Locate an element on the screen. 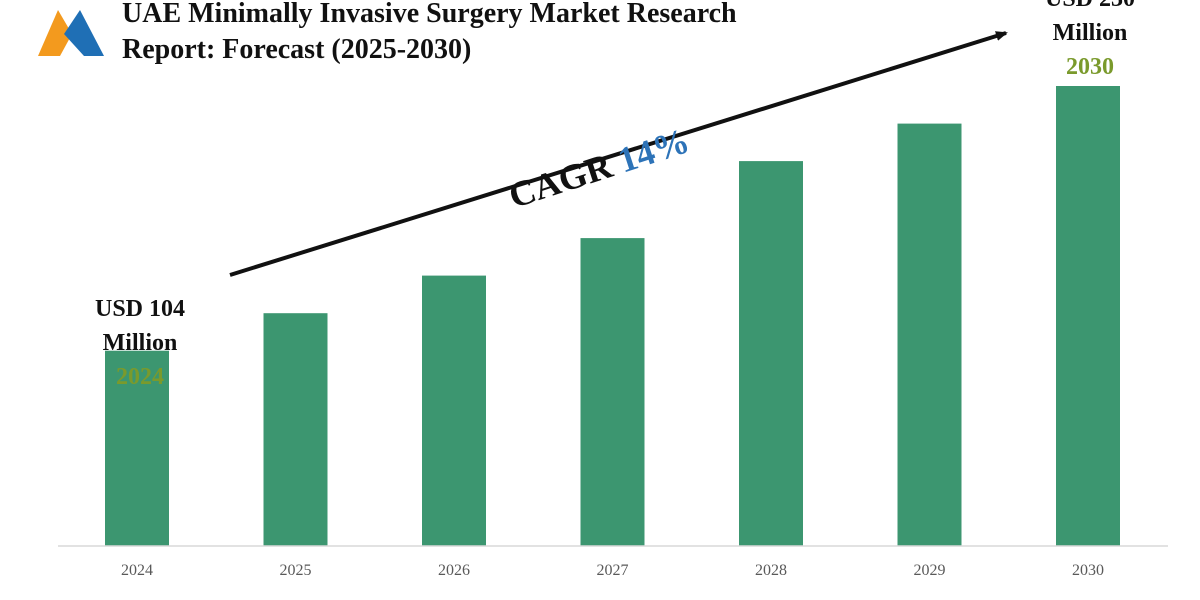 The image size is (1200, 600). logo-orange-shape is located at coordinates (55, 33).